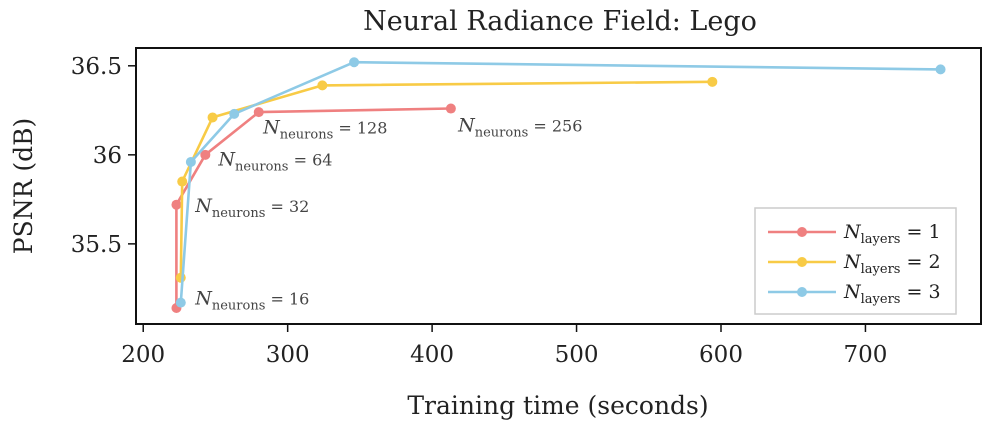 The width and height of the screenshot is (990, 421). What do you see at coordinates (324, 129) in the screenshot?
I see `annotation-neurons: Nneurons = 128` at bounding box center [324, 129].